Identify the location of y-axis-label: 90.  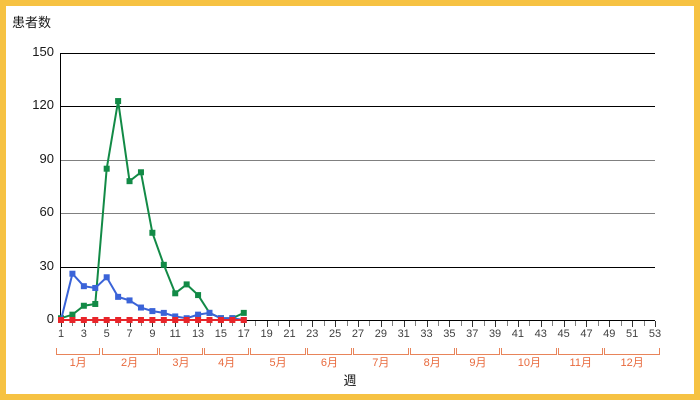
(46, 158).